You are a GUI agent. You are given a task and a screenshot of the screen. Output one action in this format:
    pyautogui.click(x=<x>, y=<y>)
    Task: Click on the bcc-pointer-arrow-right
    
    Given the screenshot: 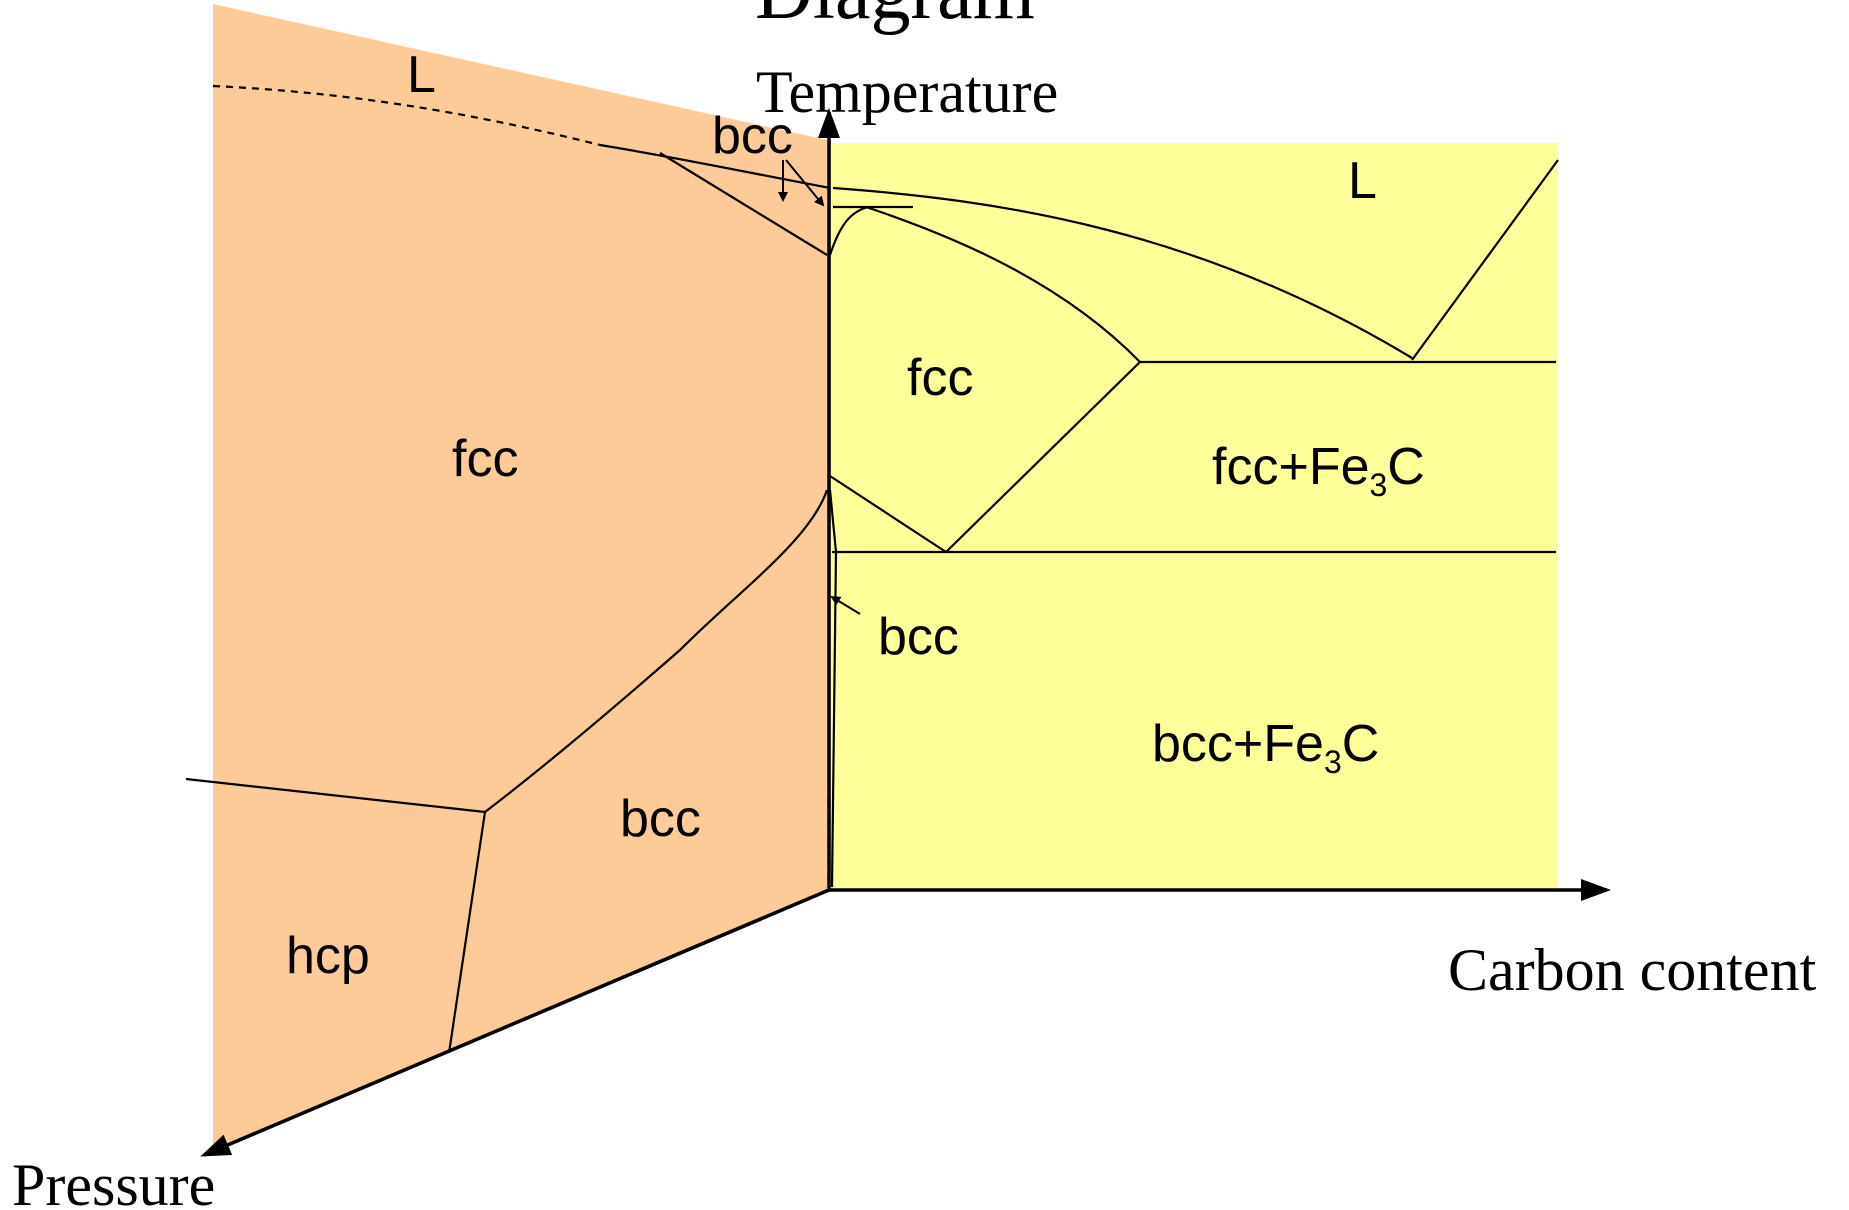 What is the action you would take?
    pyautogui.click(x=805, y=183)
    